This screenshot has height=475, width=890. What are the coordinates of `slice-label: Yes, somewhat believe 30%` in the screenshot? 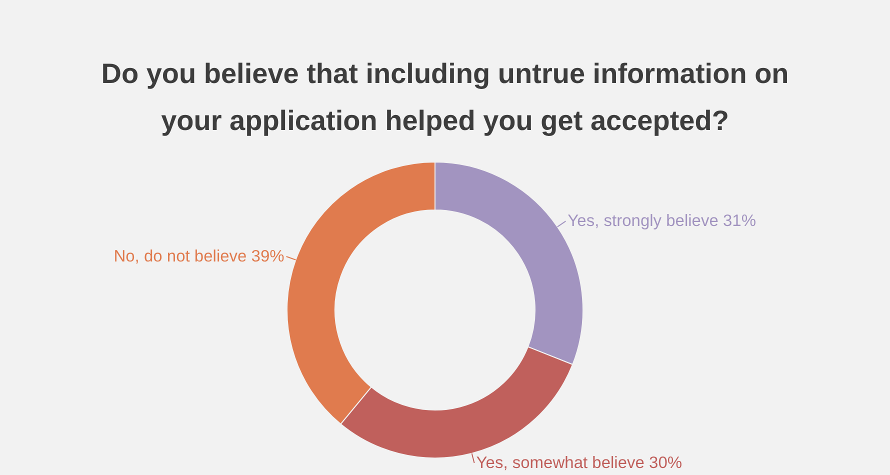 It's located at (579, 463).